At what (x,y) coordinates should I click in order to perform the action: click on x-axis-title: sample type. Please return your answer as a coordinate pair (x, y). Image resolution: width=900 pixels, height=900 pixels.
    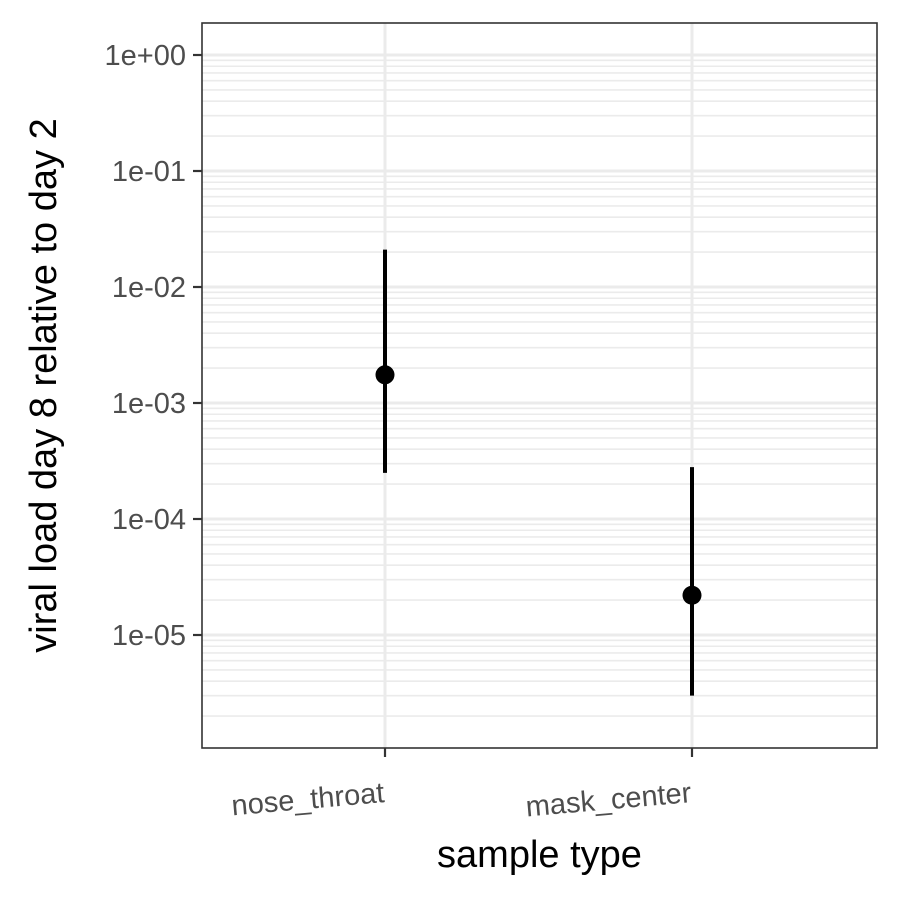
    Looking at the image, I should click on (539, 855).